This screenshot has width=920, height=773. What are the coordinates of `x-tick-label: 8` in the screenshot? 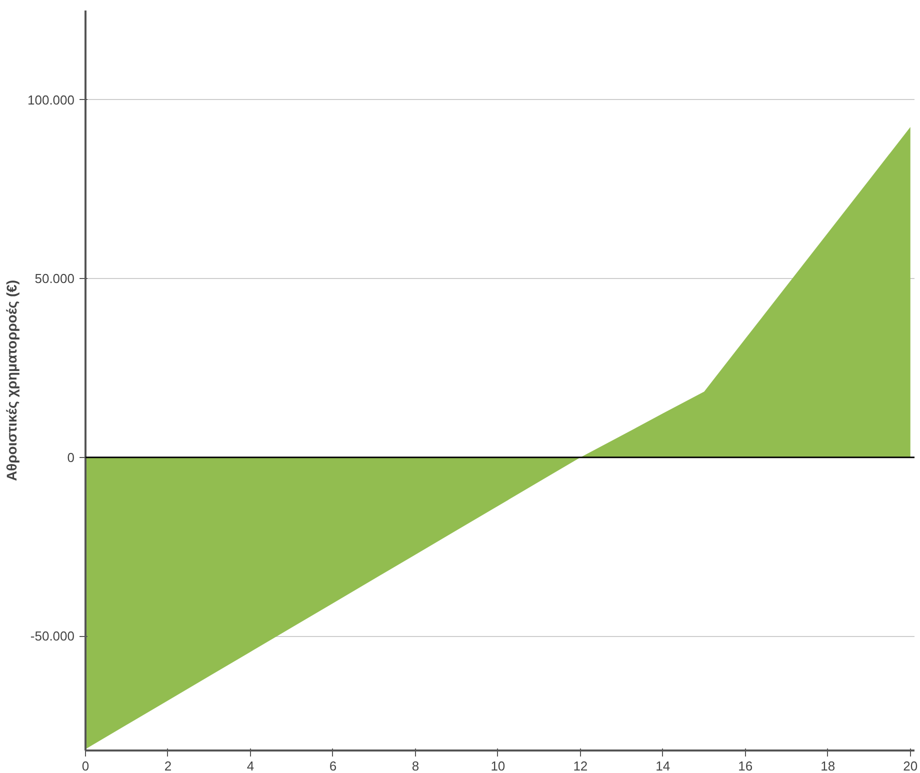 It's located at (416, 765).